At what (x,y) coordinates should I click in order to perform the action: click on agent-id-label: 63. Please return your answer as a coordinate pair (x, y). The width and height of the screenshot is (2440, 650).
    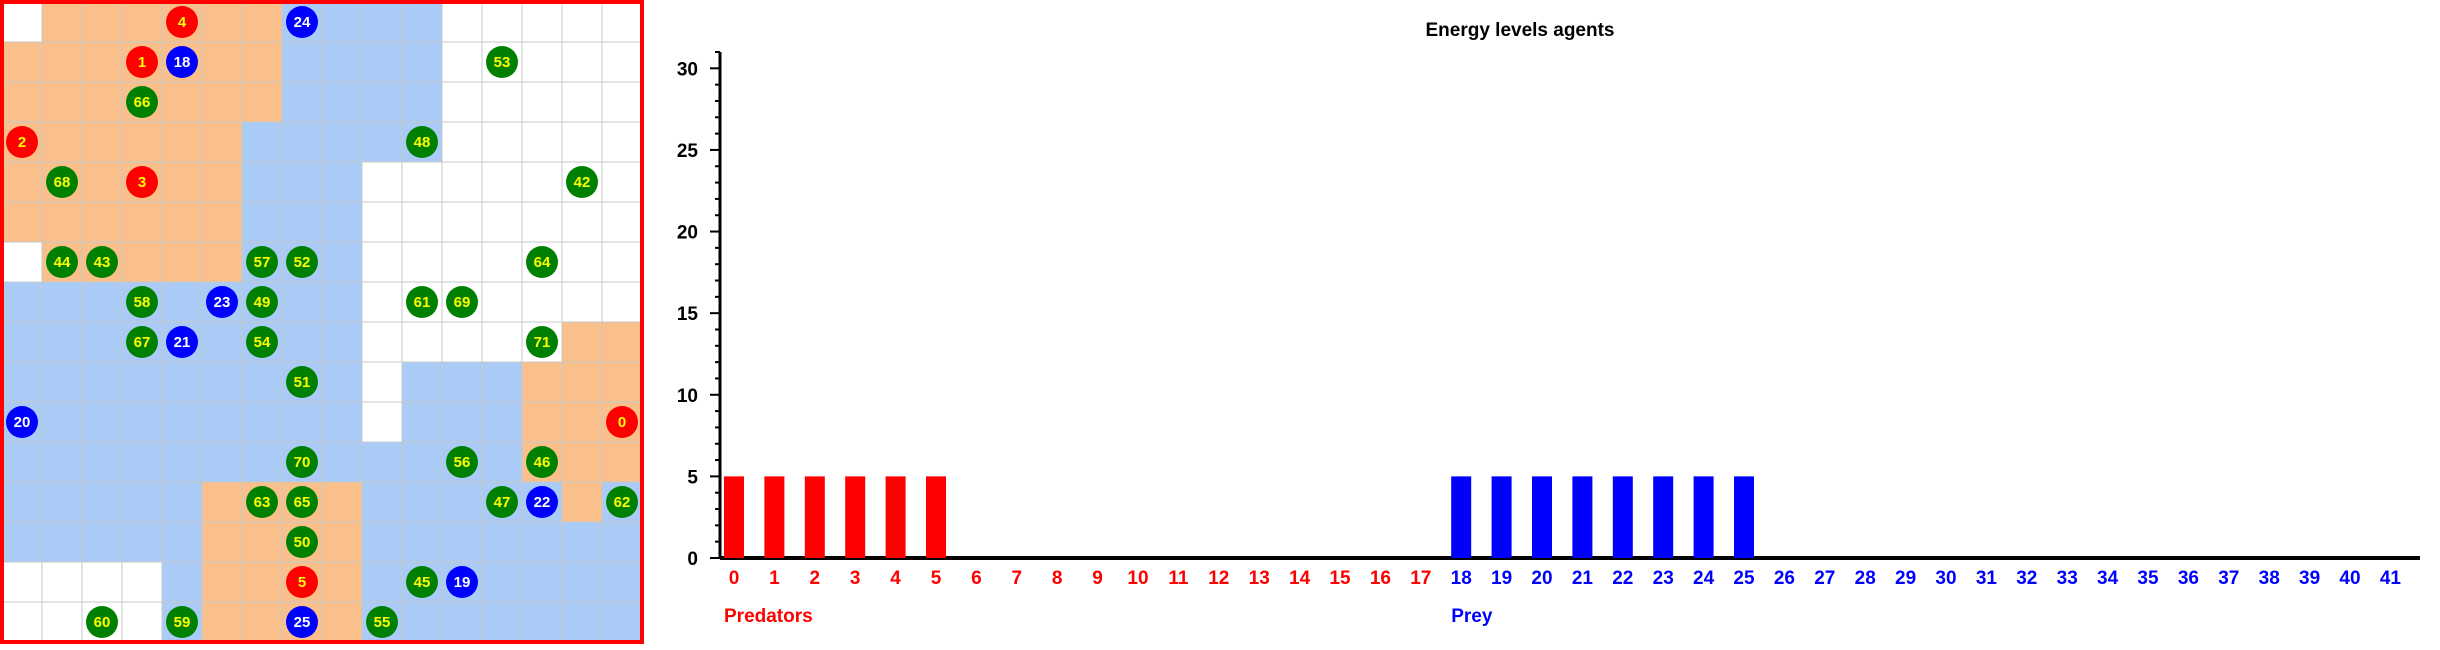
    Looking at the image, I should click on (262, 502).